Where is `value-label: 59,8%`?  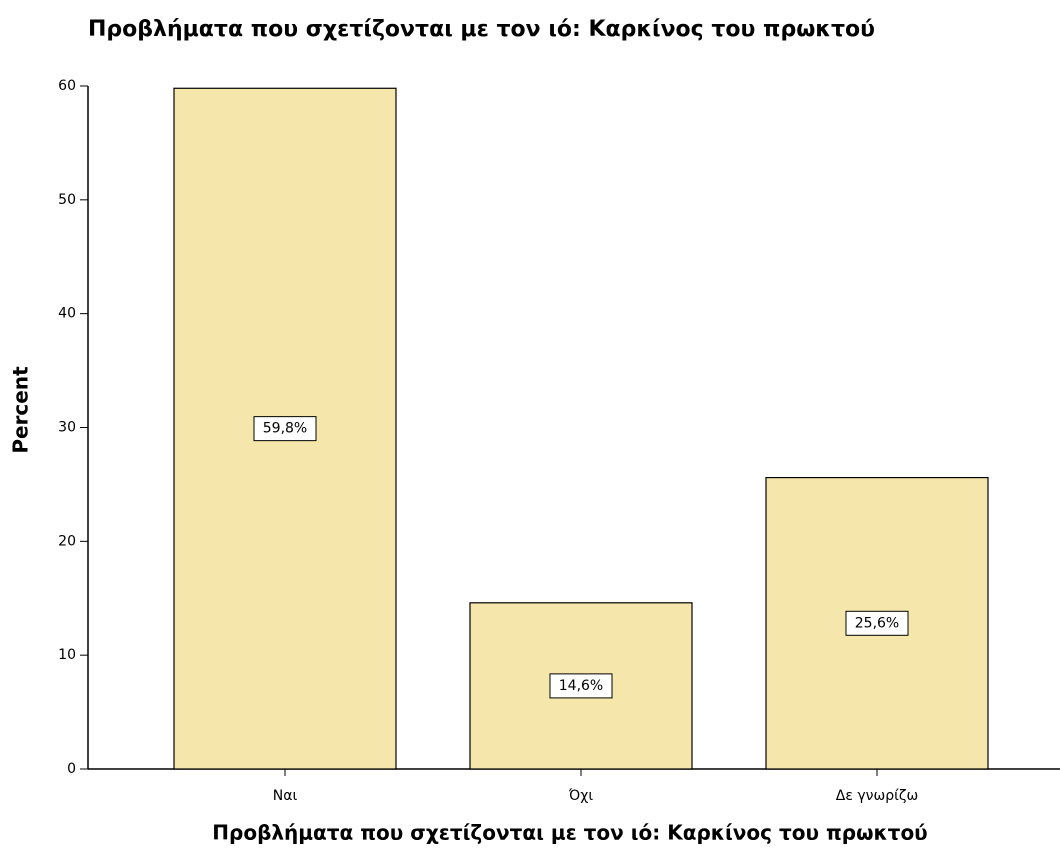
value-label: 59,8% is located at coordinates (285, 429).